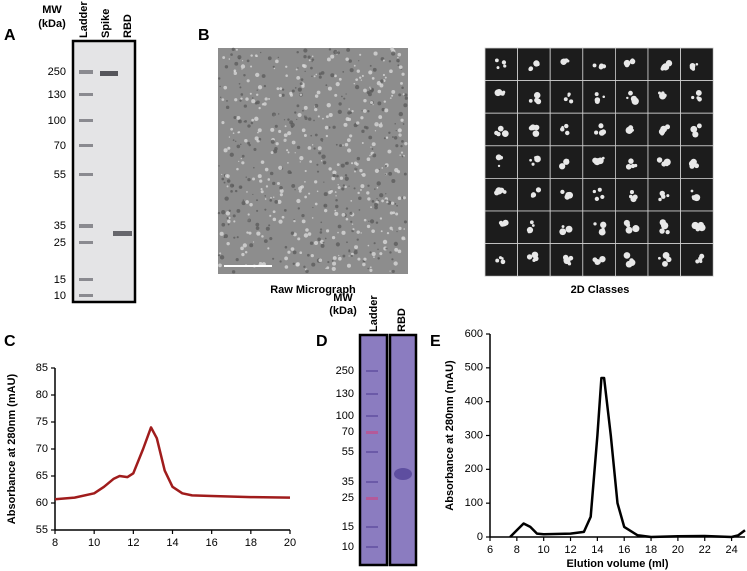  I want to click on lane-label: RBD, so click(402, 320).